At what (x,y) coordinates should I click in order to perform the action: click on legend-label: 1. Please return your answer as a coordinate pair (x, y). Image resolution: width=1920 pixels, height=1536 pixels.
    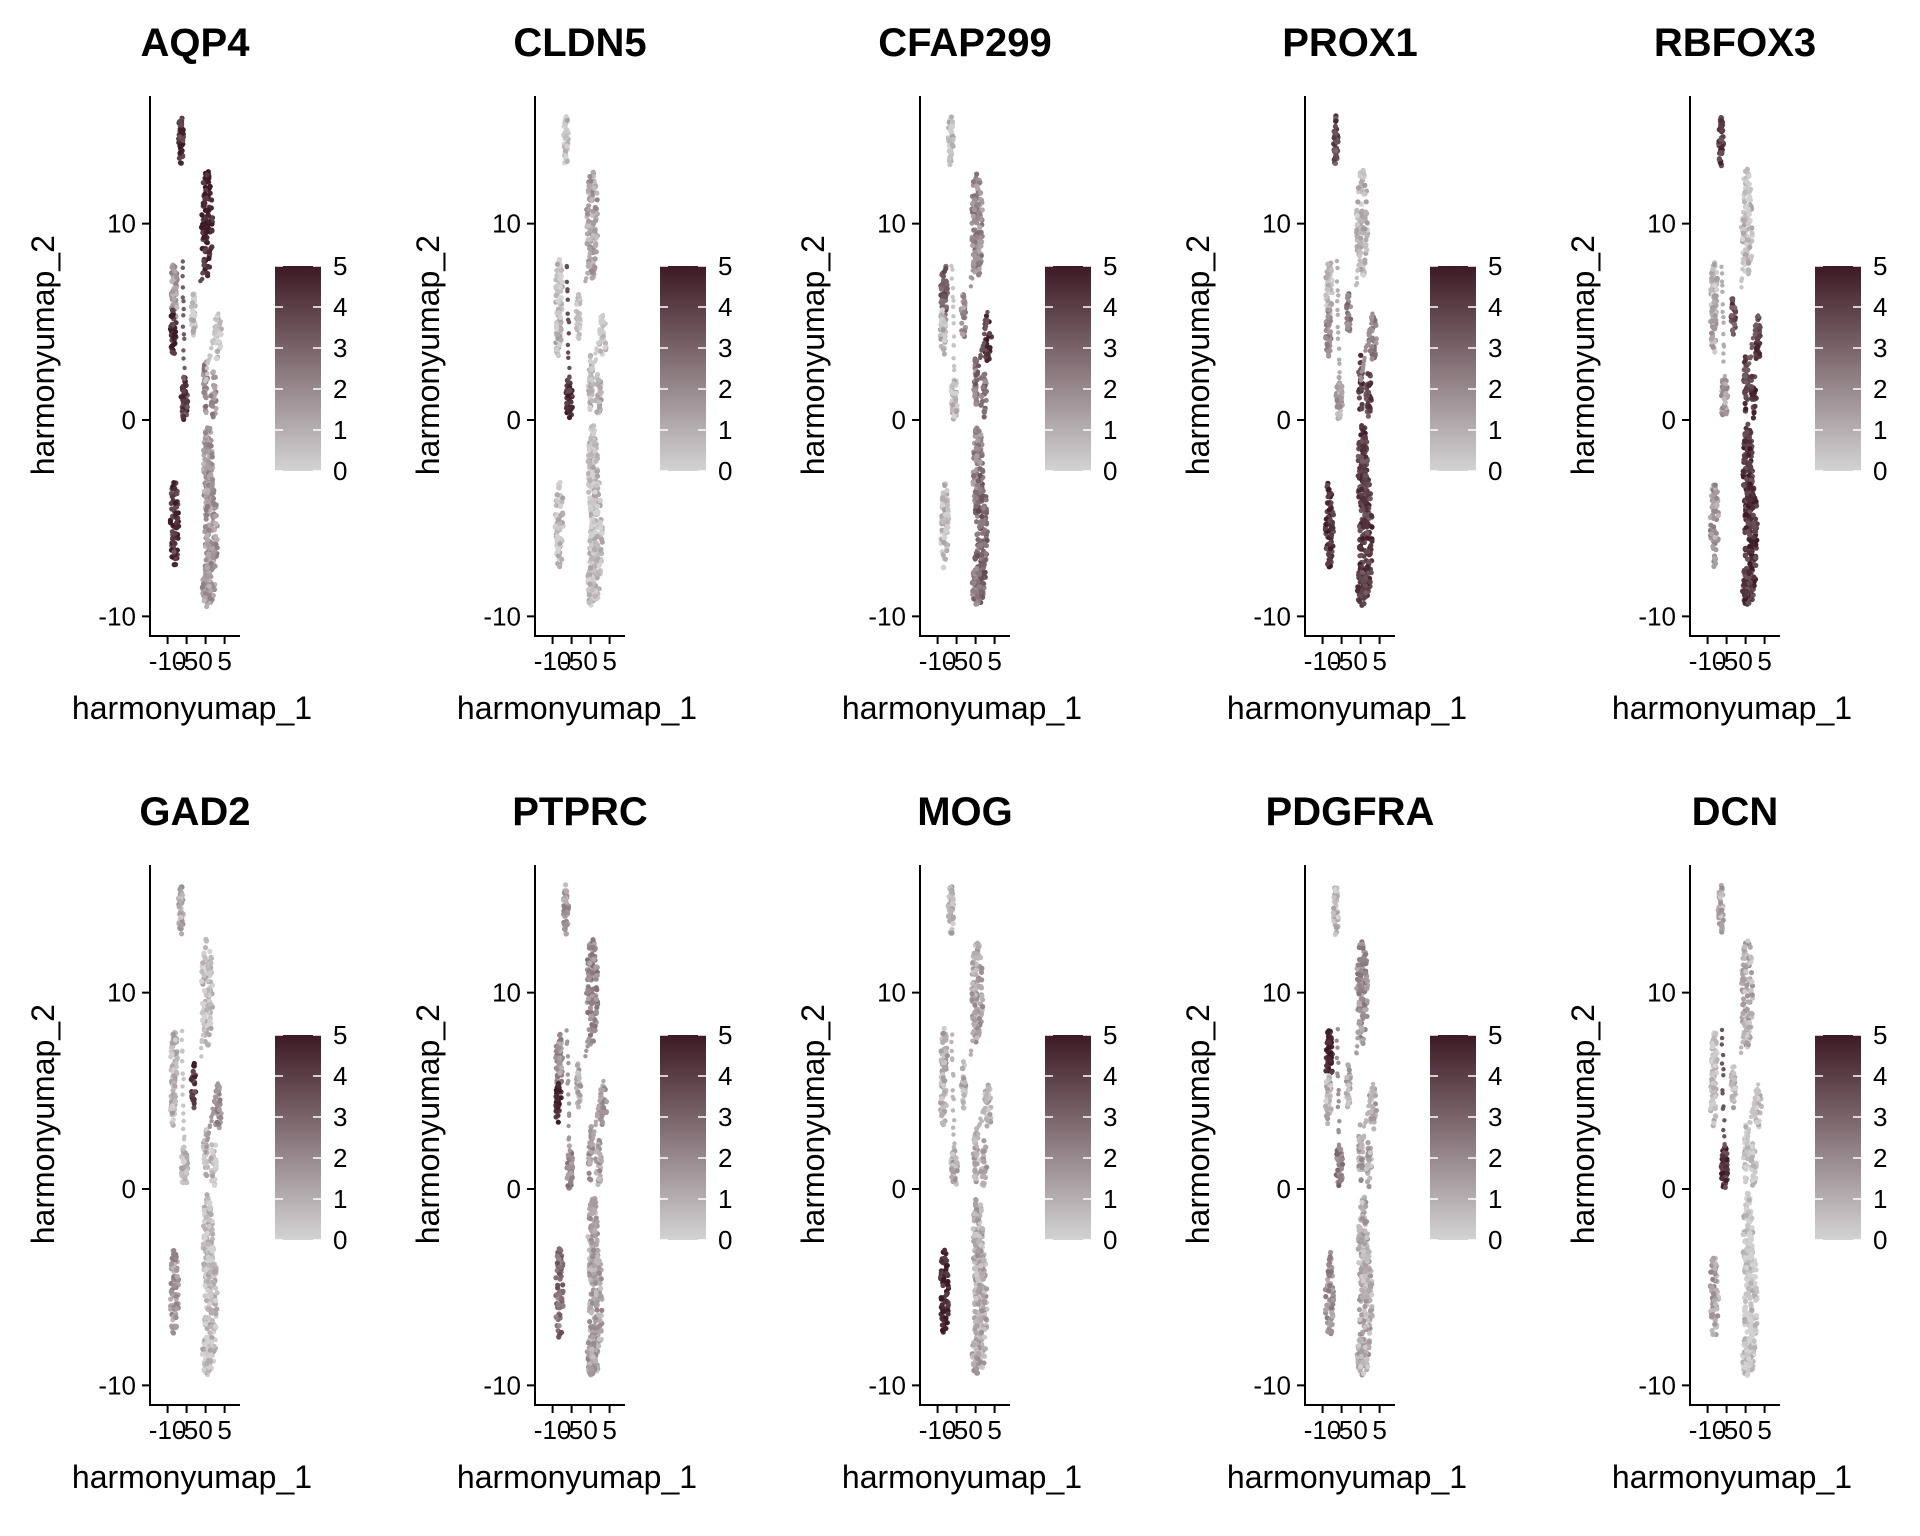
    Looking at the image, I should click on (1110, 430).